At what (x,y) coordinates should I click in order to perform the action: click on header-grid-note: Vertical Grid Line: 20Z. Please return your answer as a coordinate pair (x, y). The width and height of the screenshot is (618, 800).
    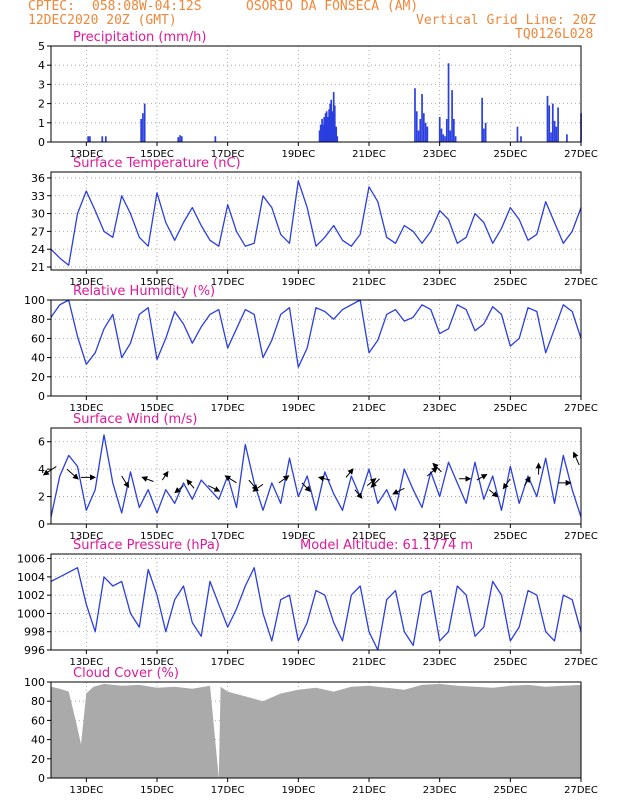
    Looking at the image, I should click on (506, 20).